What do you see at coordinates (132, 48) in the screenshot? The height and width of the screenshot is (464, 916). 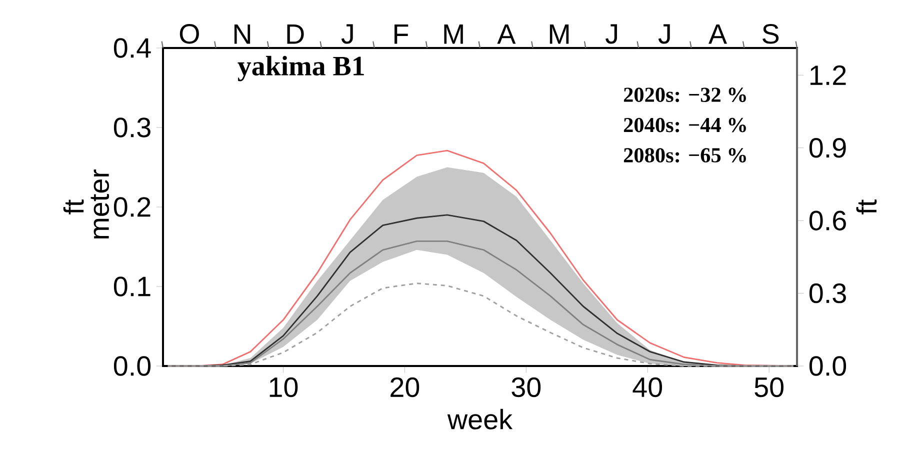 I see `y-tick-label: 0.4` at bounding box center [132, 48].